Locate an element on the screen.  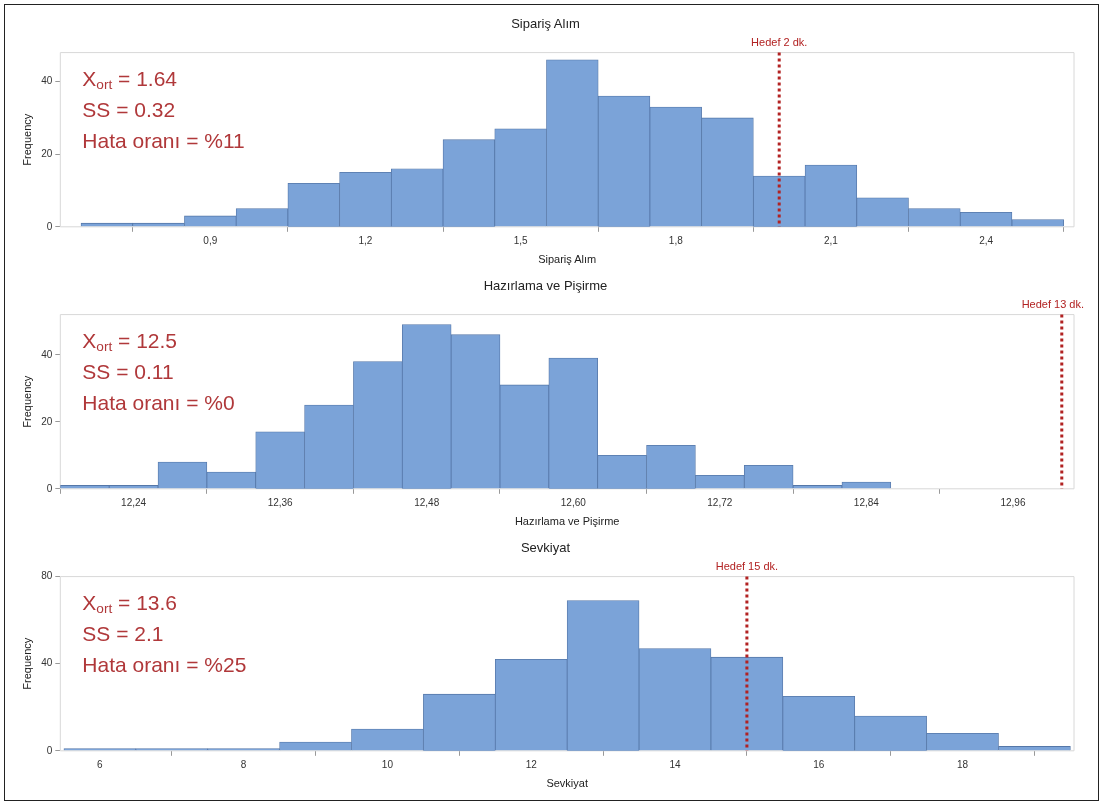
x-tick-label: 8 is located at coordinates (243, 764).